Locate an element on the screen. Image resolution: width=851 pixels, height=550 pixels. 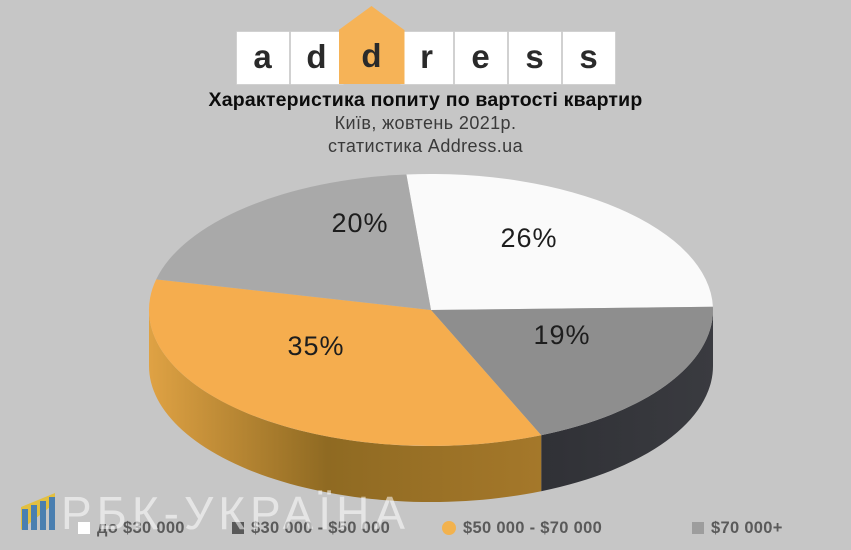
legend-label: $50 000 - $70 000 is located at coordinates (533, 527).